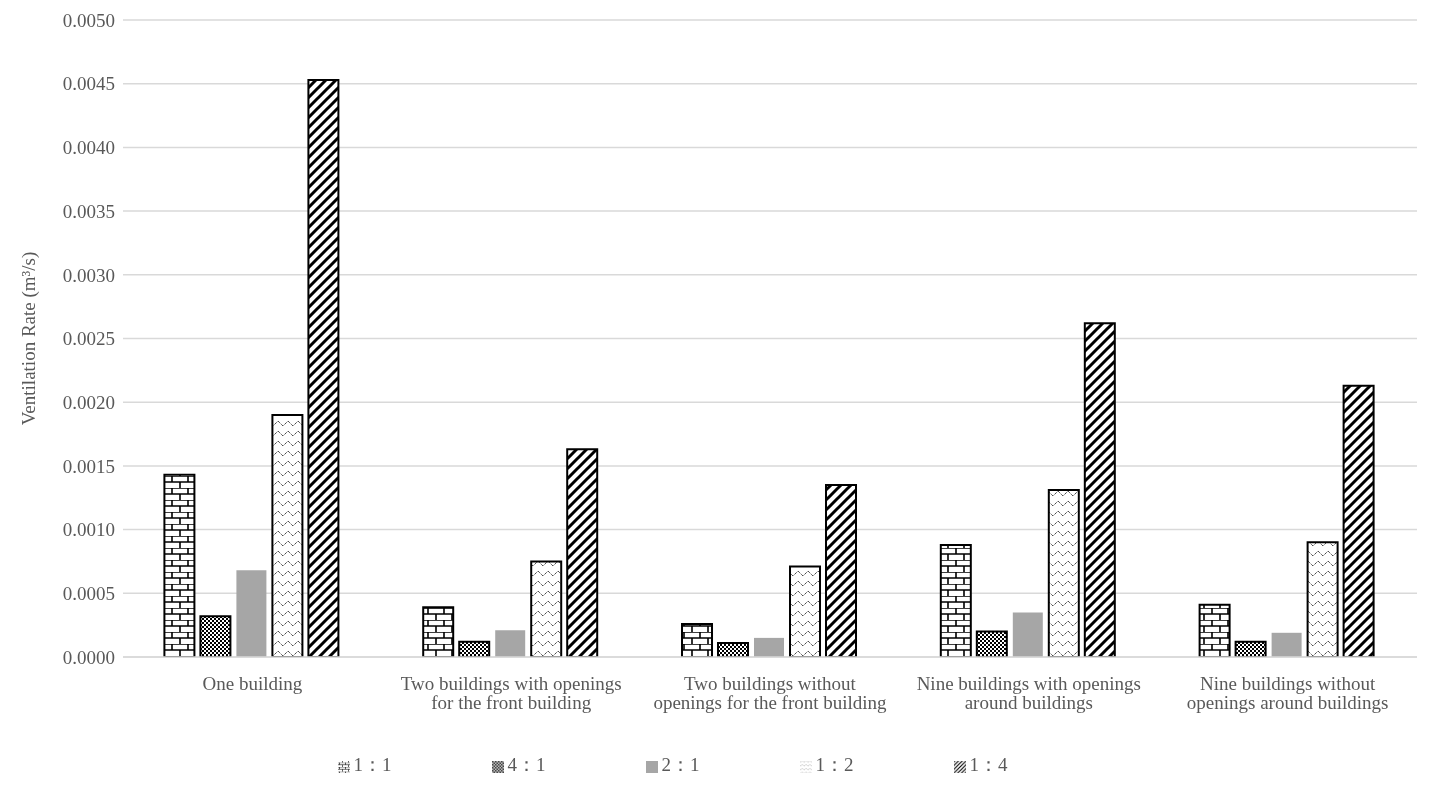 The width and height of the screenshot is (1435, 791). Describe the element at coordinates (511, 693) in the screenshot. I see `x-tick-label: Two buildings with openings for the front building` at that location.